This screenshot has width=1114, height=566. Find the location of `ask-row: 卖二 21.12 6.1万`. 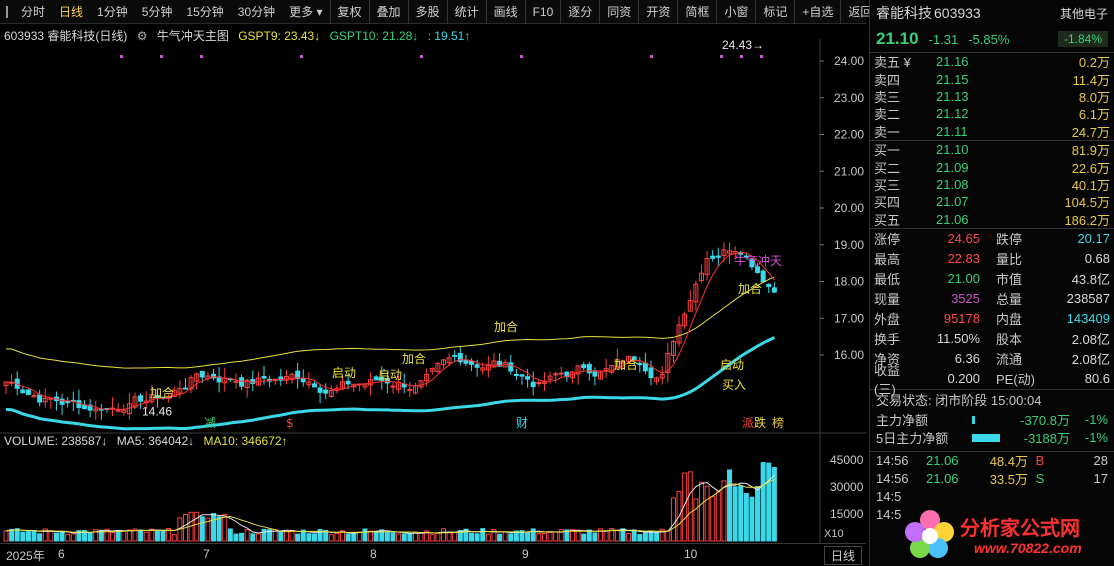

ask-row: 卖二 21.12 6.1万 is located at coordinates (992, 113).